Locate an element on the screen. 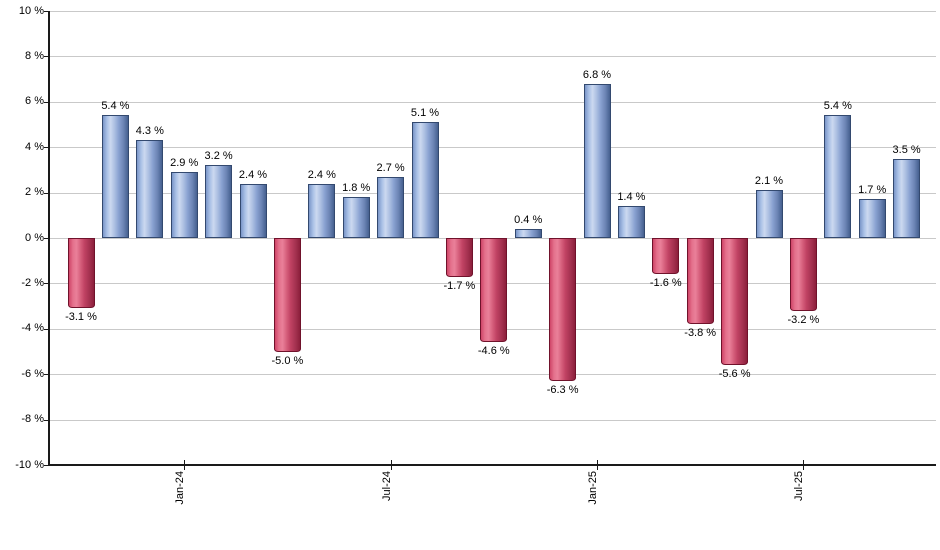 The width and height of the screenshot is (940, 550). bar-value-label: -3.1 % is located at coordinates (81, 317).